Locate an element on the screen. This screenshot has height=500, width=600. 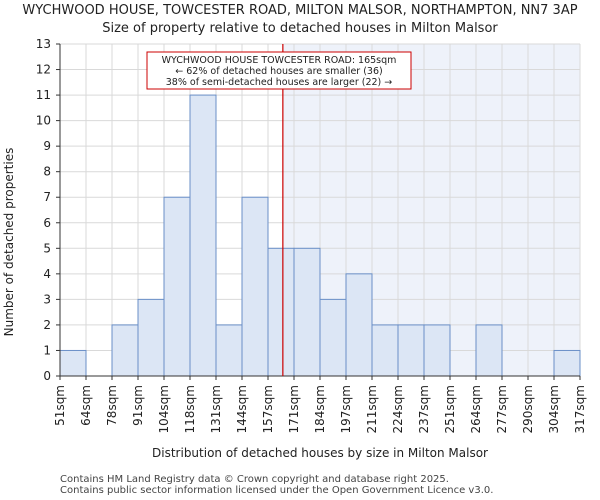
x-tick-label: 290sqm is located at coordinates (528, 409).